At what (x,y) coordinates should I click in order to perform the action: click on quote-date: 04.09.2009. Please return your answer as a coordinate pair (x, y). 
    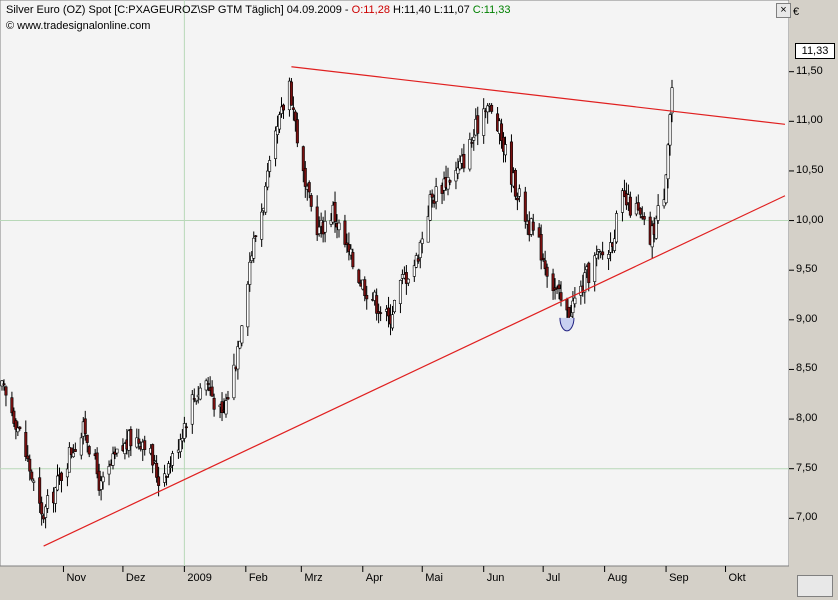
    Looking at the image, I should click on (314, 10).